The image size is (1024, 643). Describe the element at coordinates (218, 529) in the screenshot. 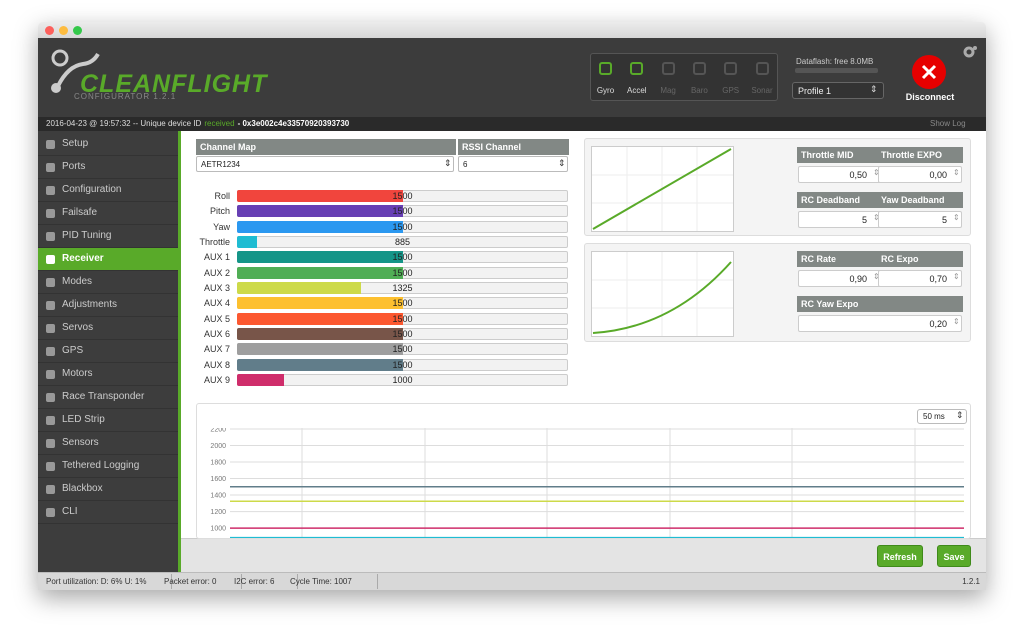

I see `y-tick-label: 1000` at that location.